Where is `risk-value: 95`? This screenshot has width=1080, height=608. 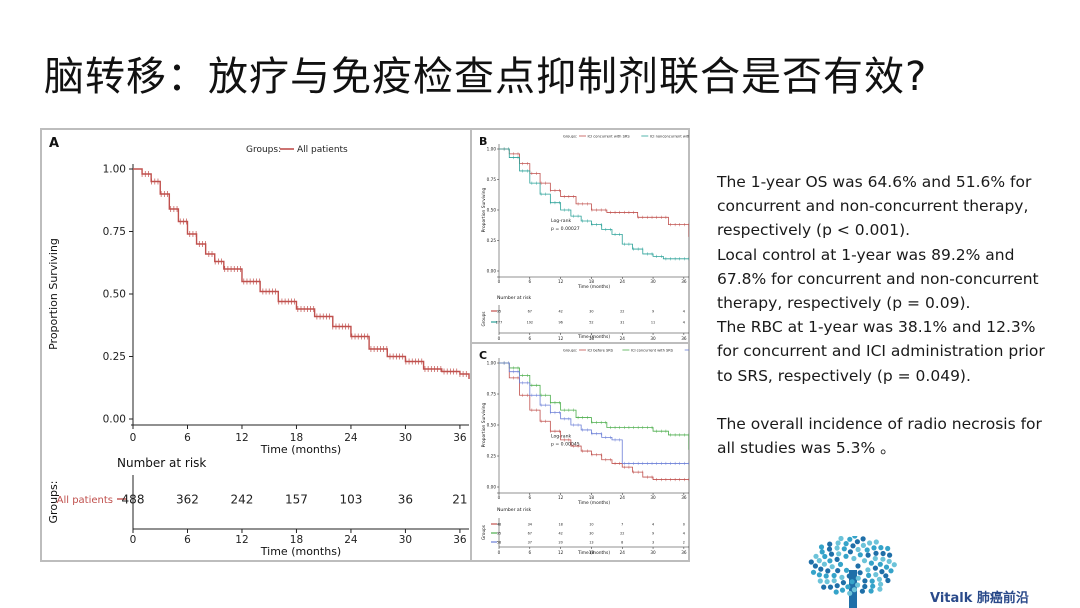
risk-value: 95 is located at coordinates (499, 312).